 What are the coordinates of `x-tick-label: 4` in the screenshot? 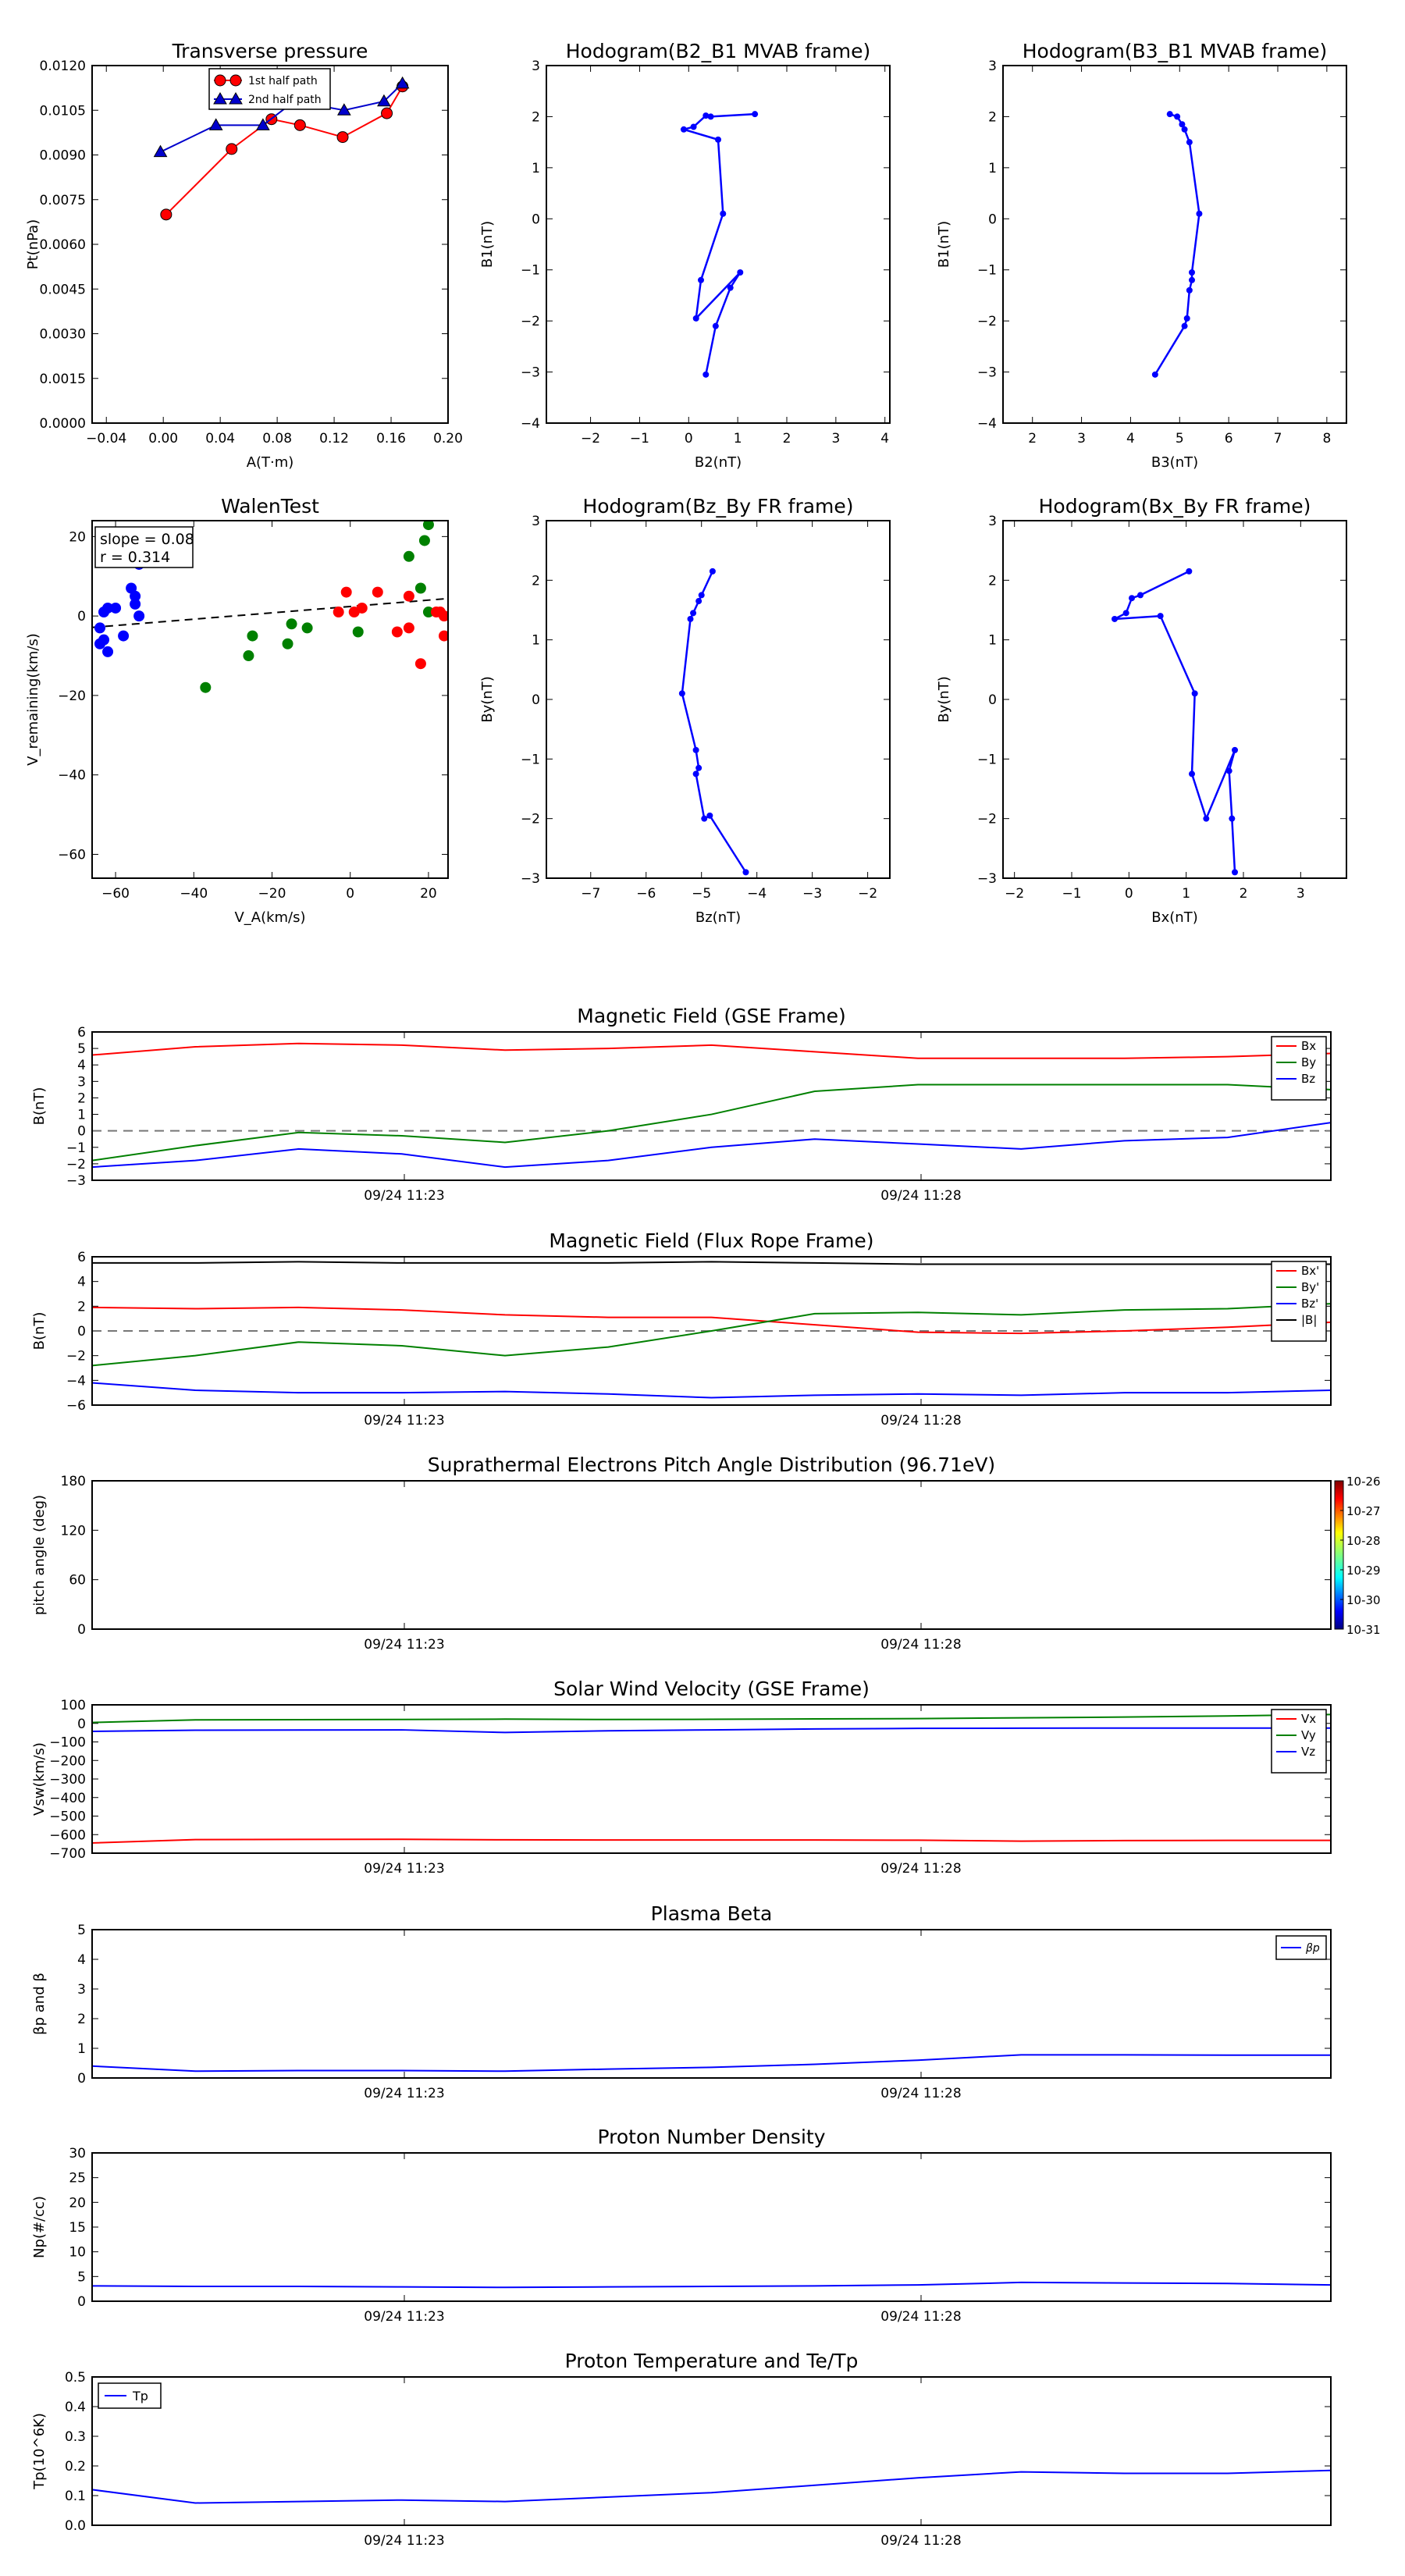 It's located at (1131, 439).